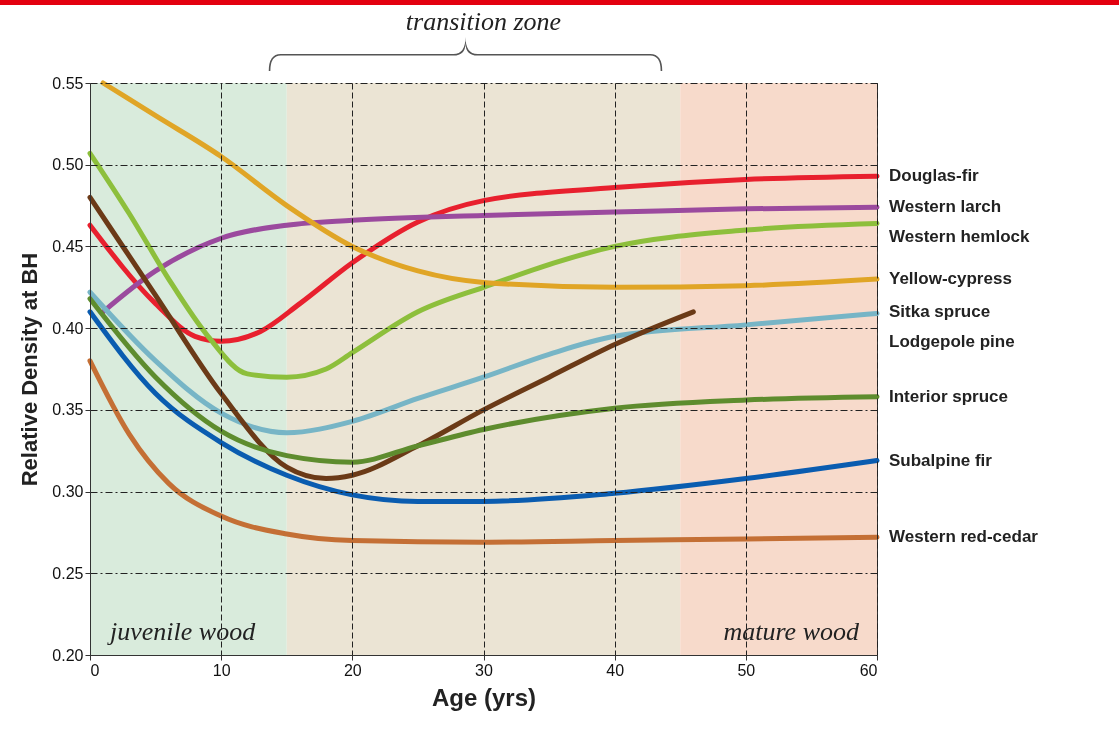  What do you see at coordinates (68, 655) in the screenshot?
I see `y-tick-label: 0.20` at bounding box center [68, 655].